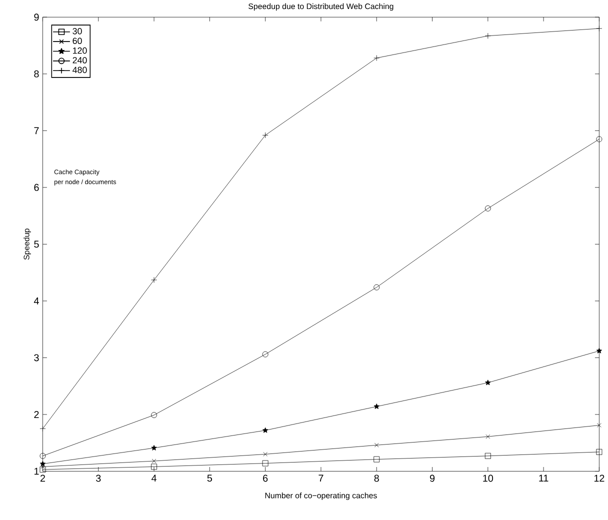 The width and height of the screenshot is (608, 520). What do you see at coordinates (154, 478) in the screenshot?
I see `x-tick-label: 4` at bounding box center [154, 478].